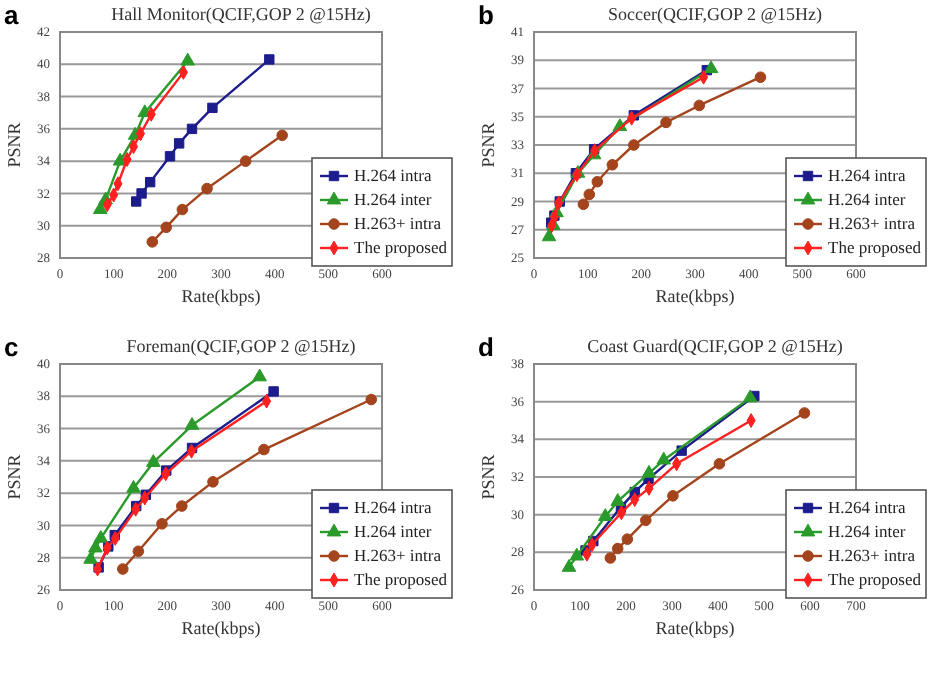 Image resolution: width=948 pixels, height=678 pixels. Describe the element at coordinates (486, 15) in the screenshot. I see `text: b` at that location.